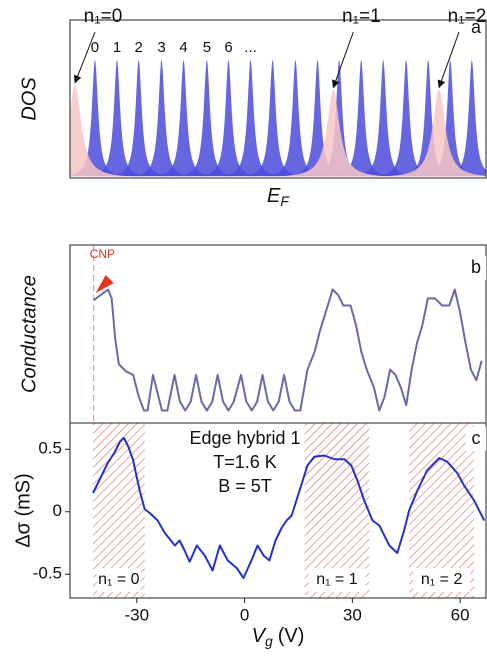  What do you see at coordinates (245, 462) in the screenshot?
I see `annotation: T=1.6 K` at bounding box center [245, 462].